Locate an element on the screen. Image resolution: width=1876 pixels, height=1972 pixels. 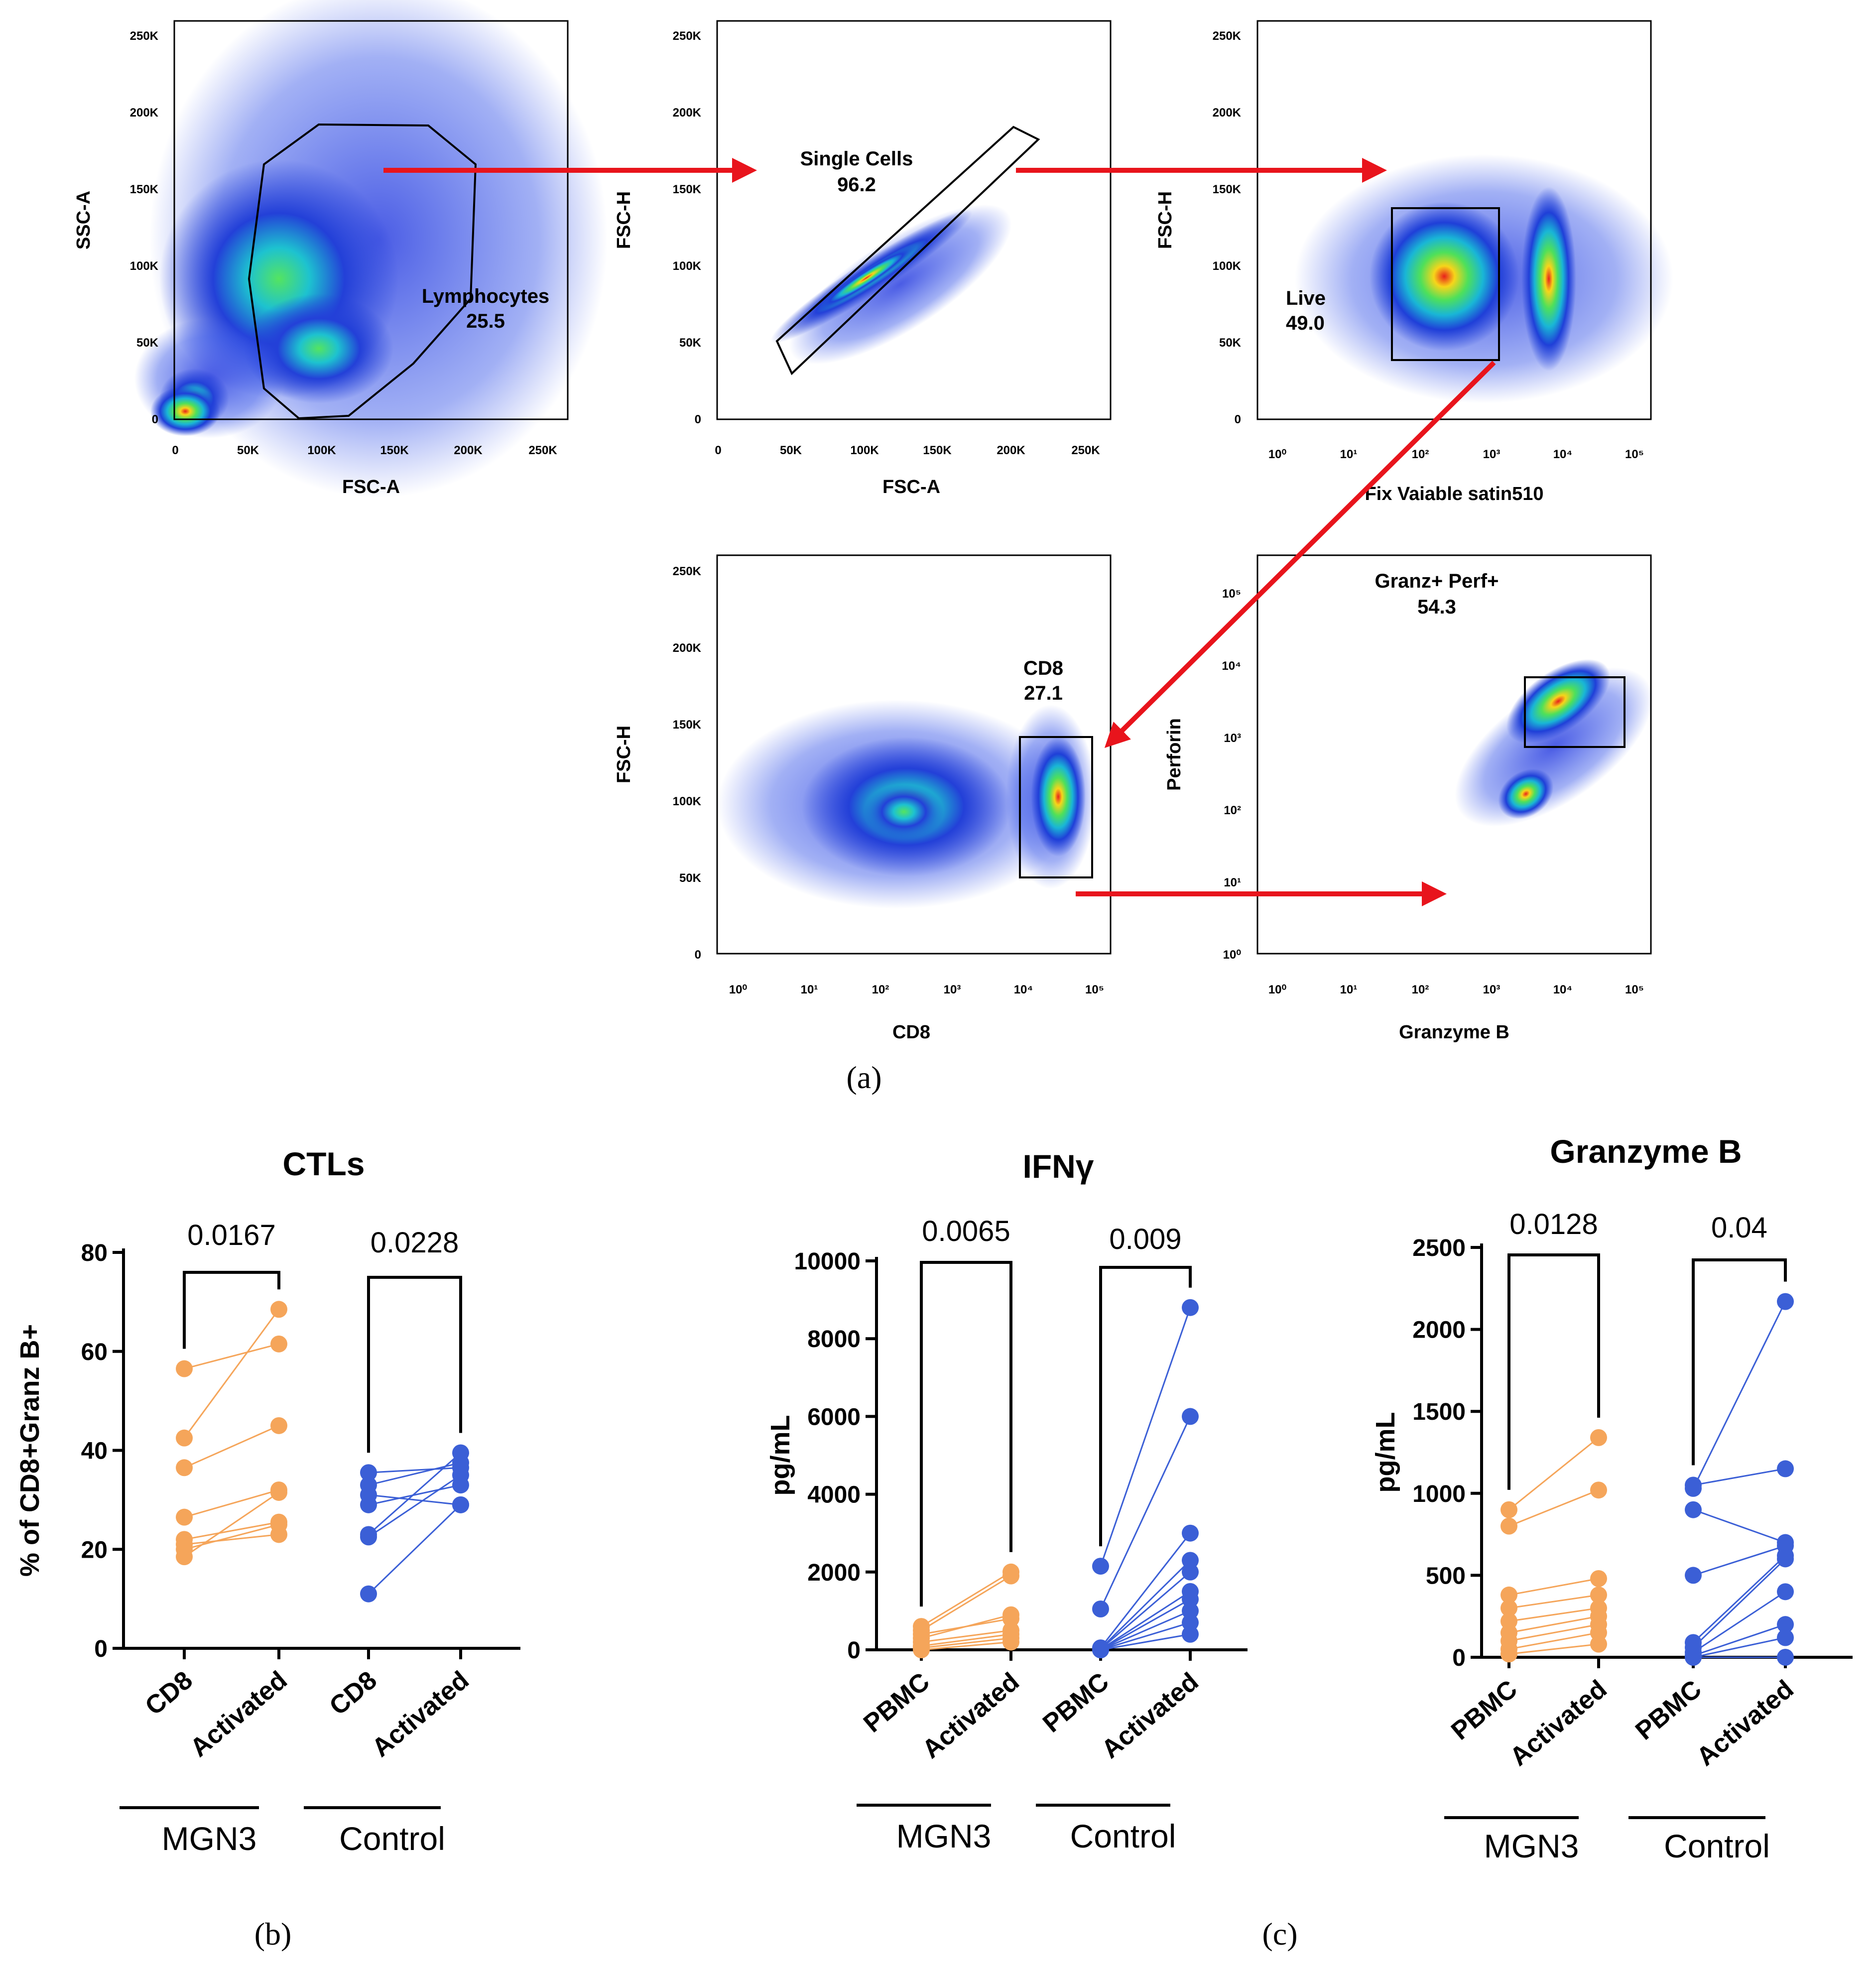
svg-text: 10⁴ is located at coordinates (1563, 989).